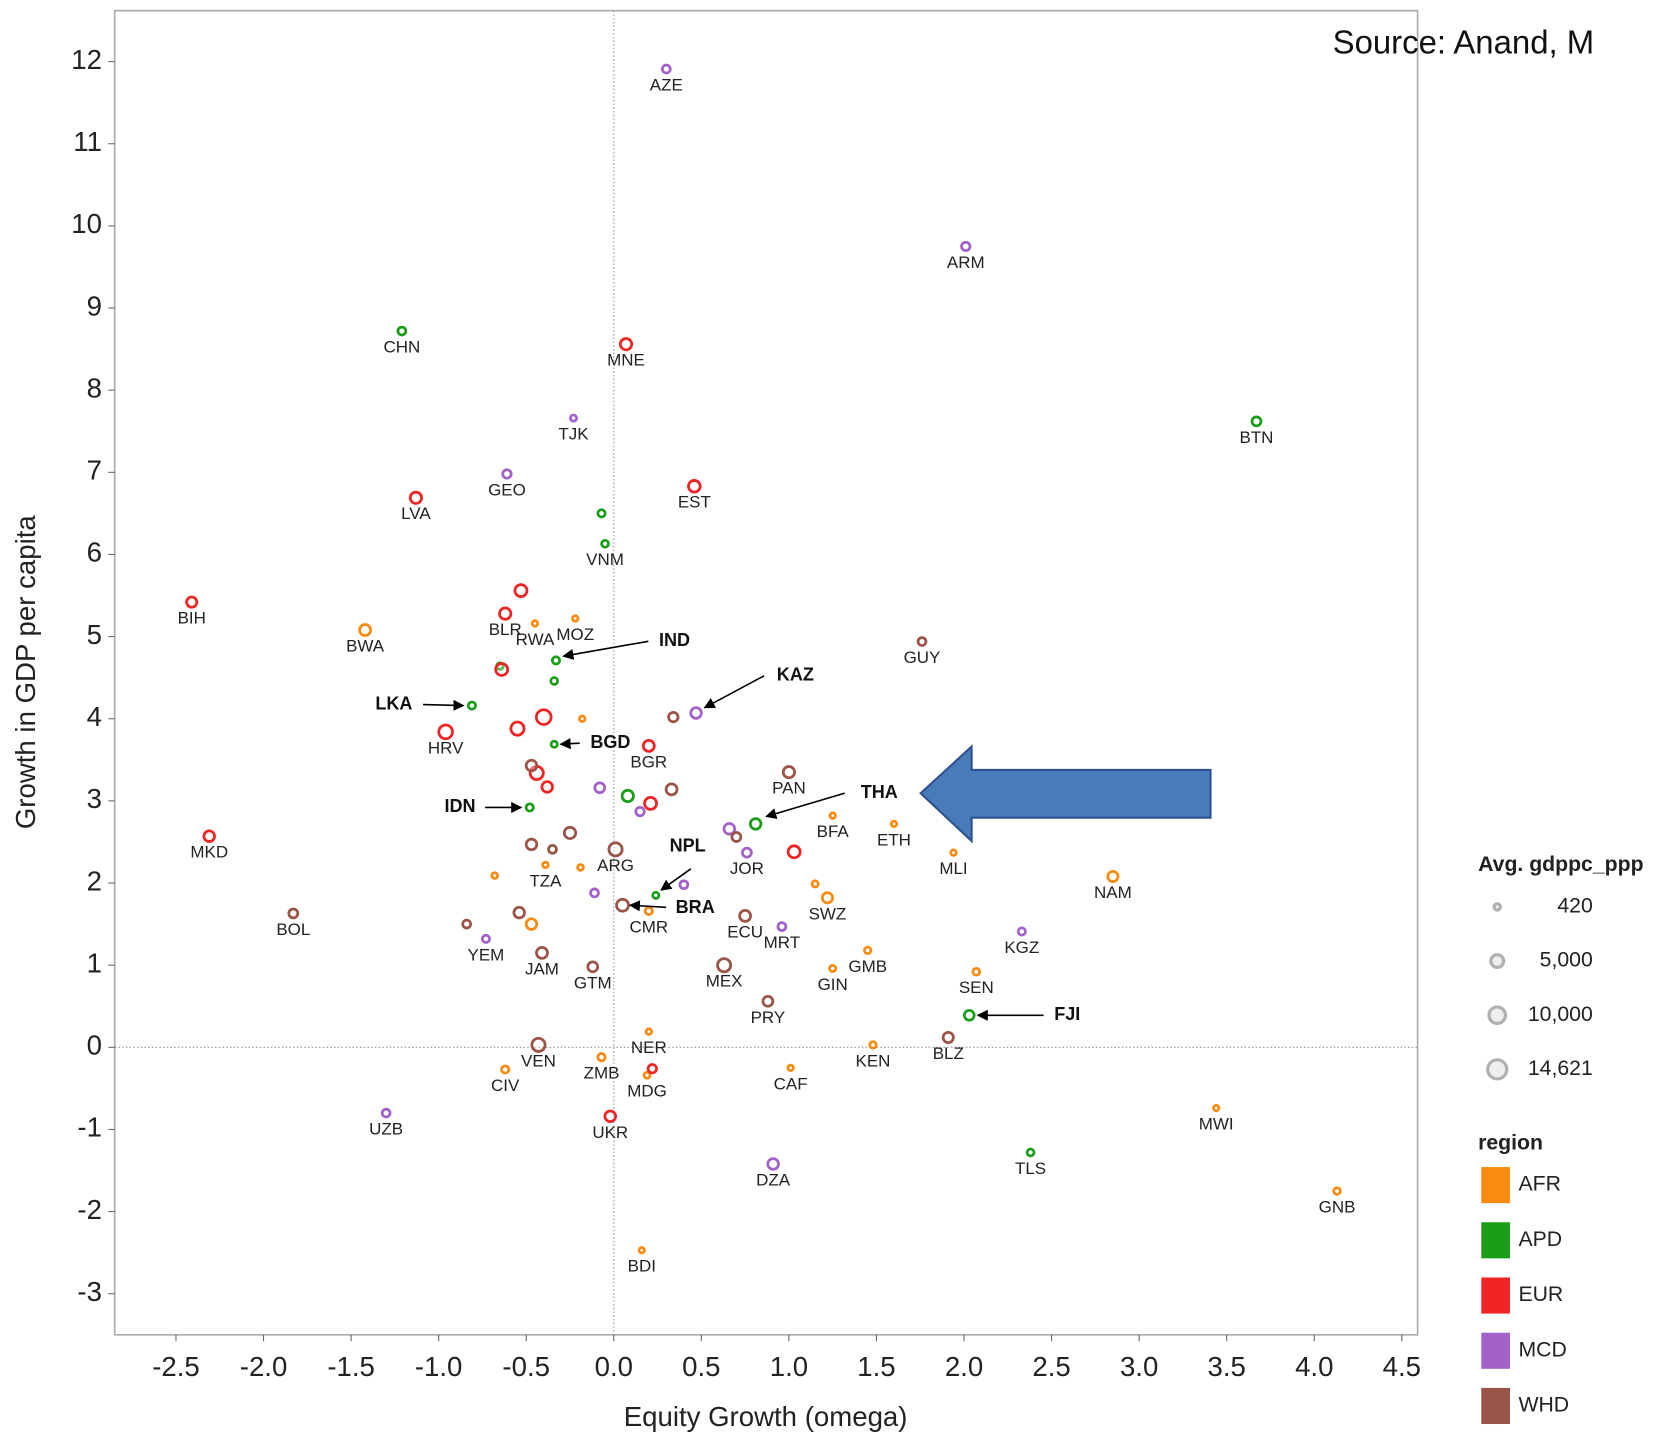 The width and height of the screenshot is (1665, 1440). What do you see at coordinates (575, 634) in the screenshot?
I see `point-label: MOZ` at bounding box center [575, 634].